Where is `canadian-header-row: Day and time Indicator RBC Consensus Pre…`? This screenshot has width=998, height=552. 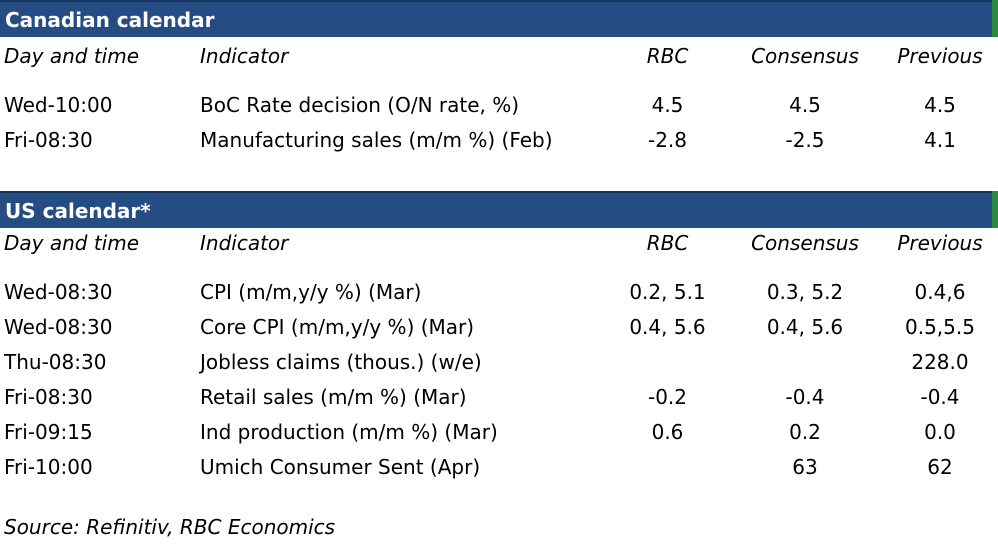
canadian-header-row: Day and time Indicator RBC Consensus Pre… is located at coordinates (499, 56).